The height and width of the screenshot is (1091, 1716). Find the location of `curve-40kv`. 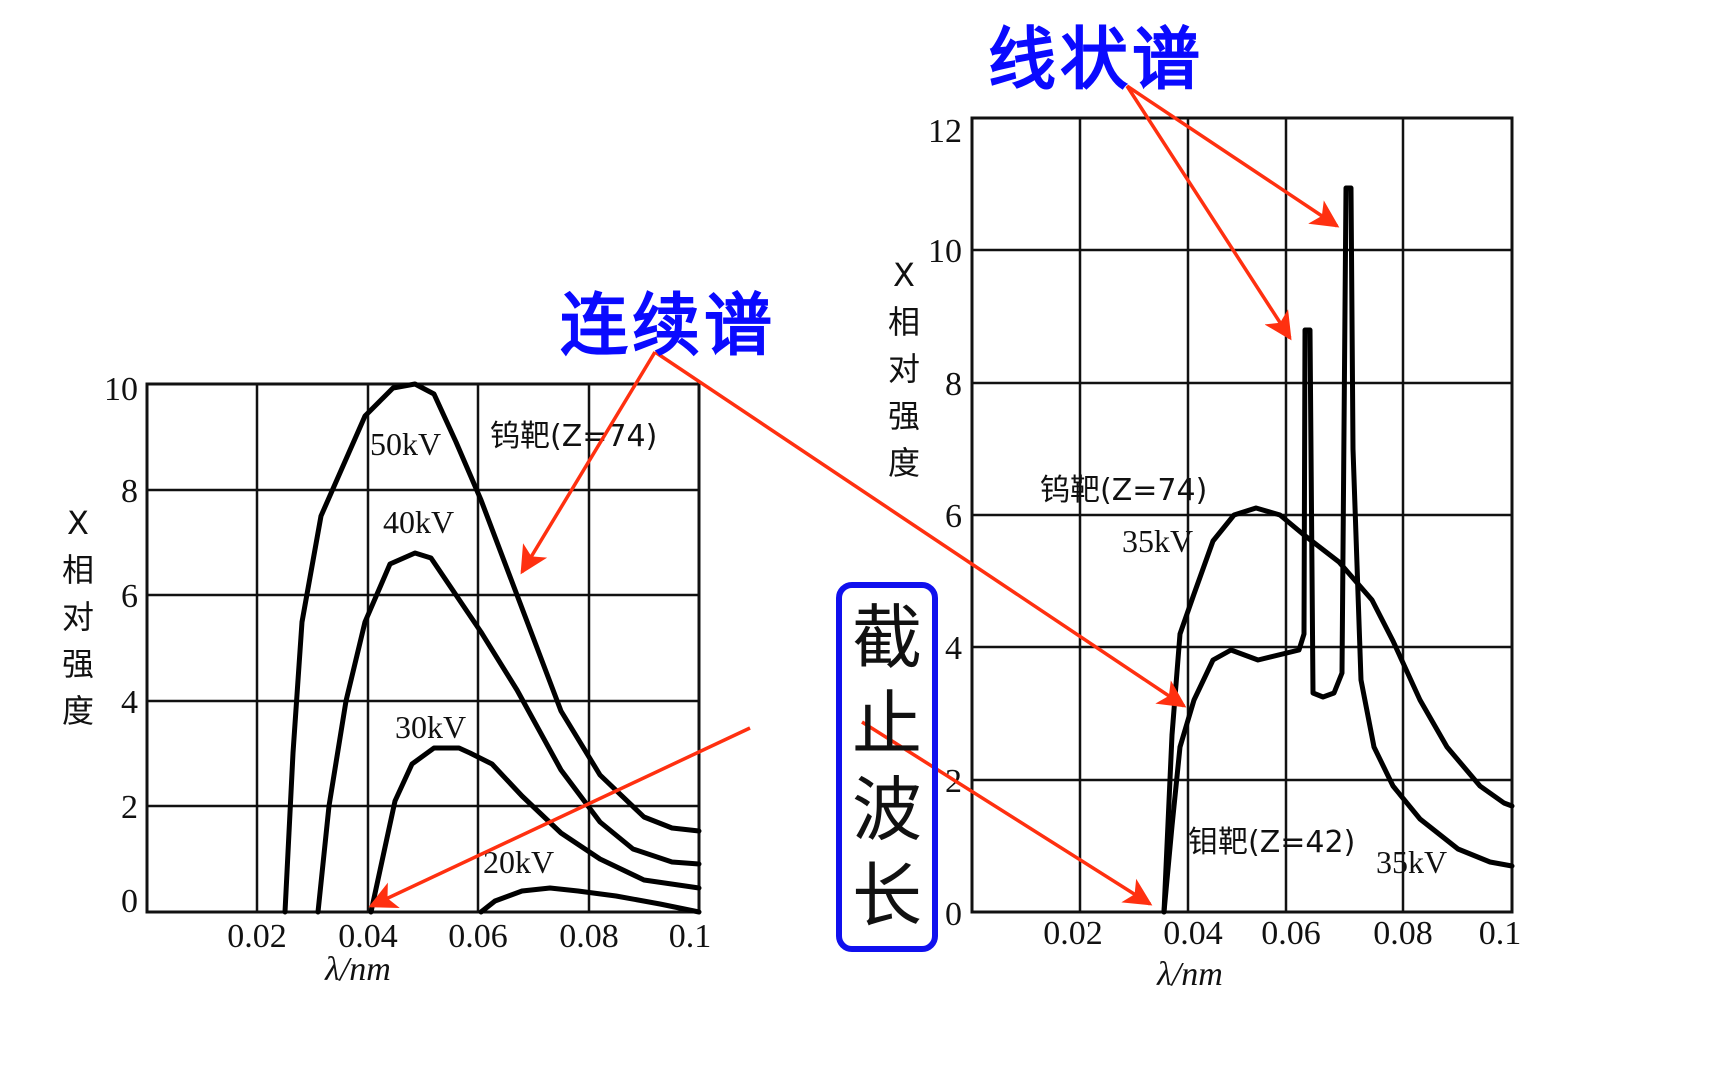

curve-40kv is located at coordinates (508, 732).